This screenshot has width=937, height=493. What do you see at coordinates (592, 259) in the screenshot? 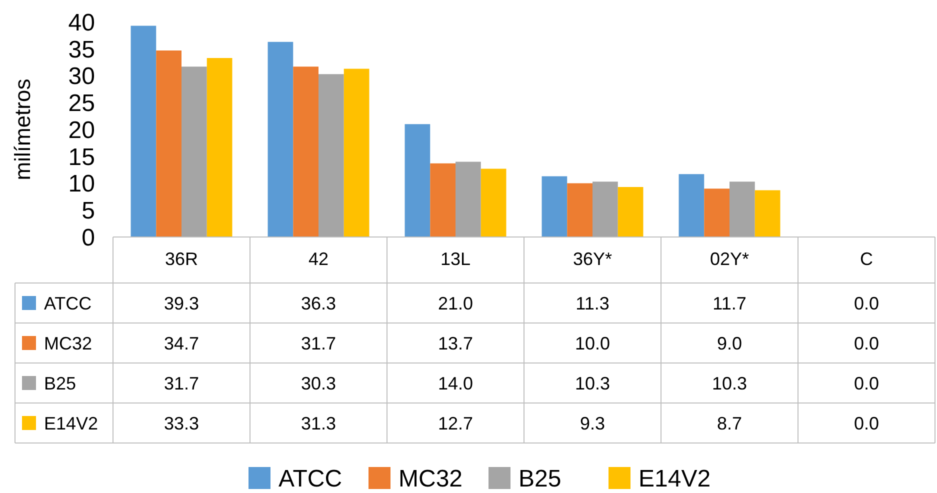
I see `x-tick-label: 36Y*` at bounding box center [592, 259].